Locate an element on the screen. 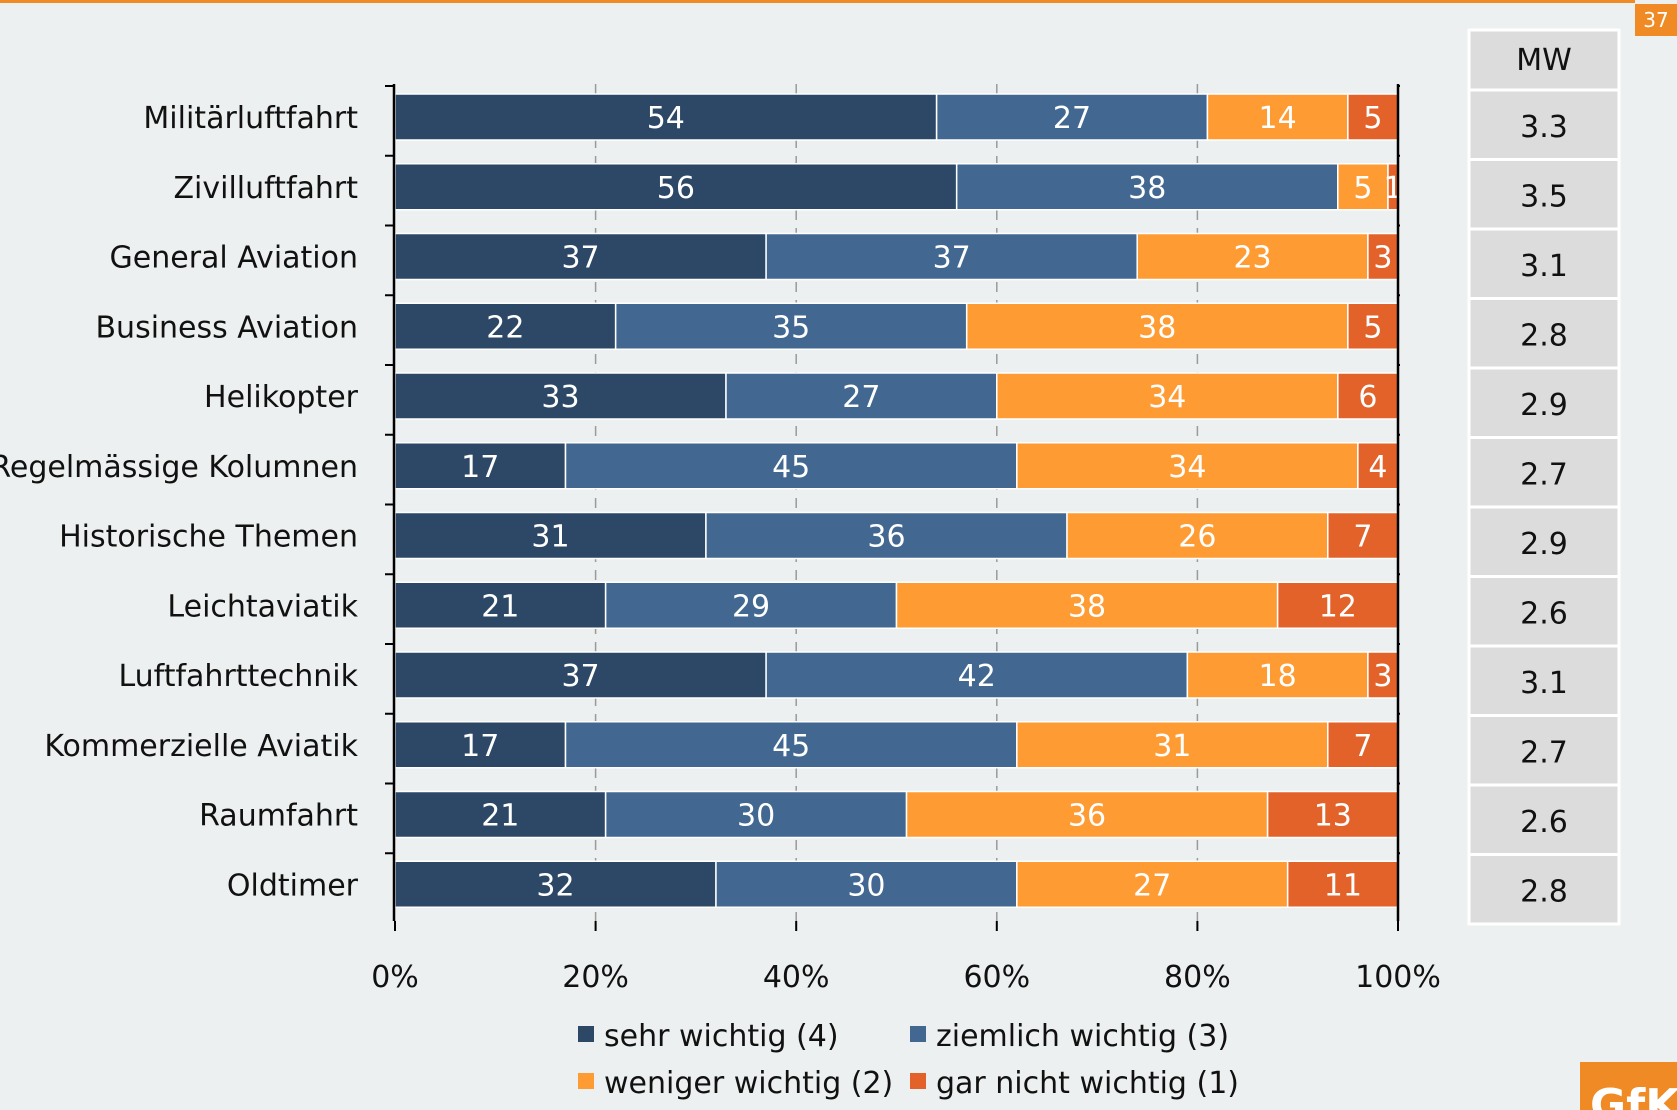 The image size is (1677, 1110). mw-value: 3.1 is located at coordinates (1544, 266).